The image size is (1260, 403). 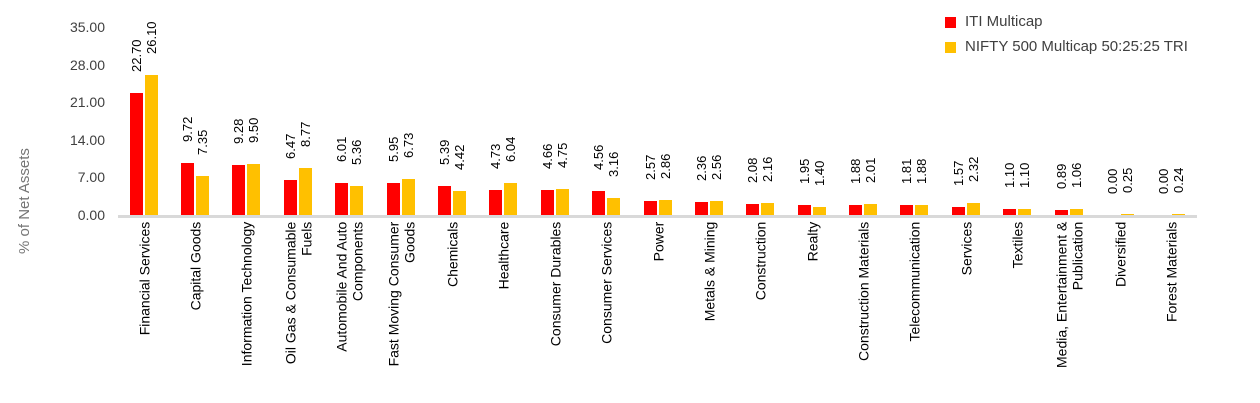 What do you see at coordinates (811, 310) in the screenshot?
I see `category-label: Realty` at bounding box center [811, 310].